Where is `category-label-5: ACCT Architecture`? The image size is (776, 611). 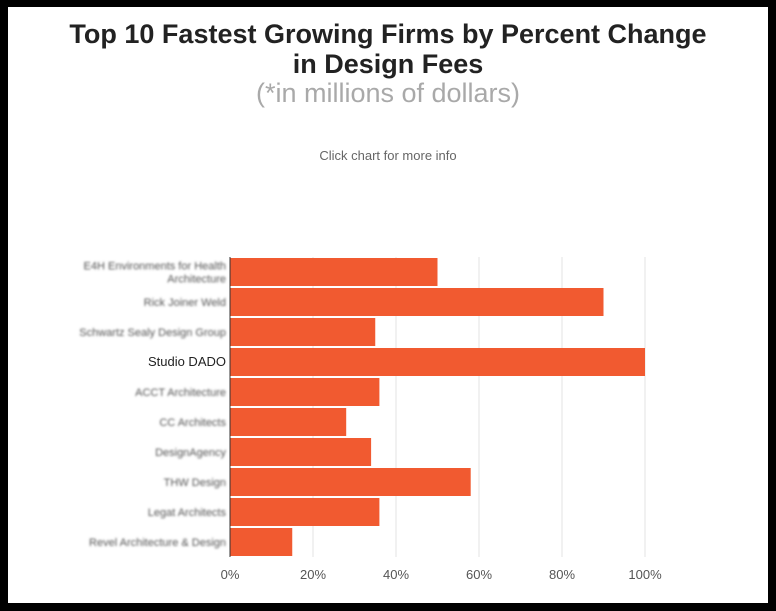
category-label-5: ACCT Architecture is located at coordinates (180, 393).